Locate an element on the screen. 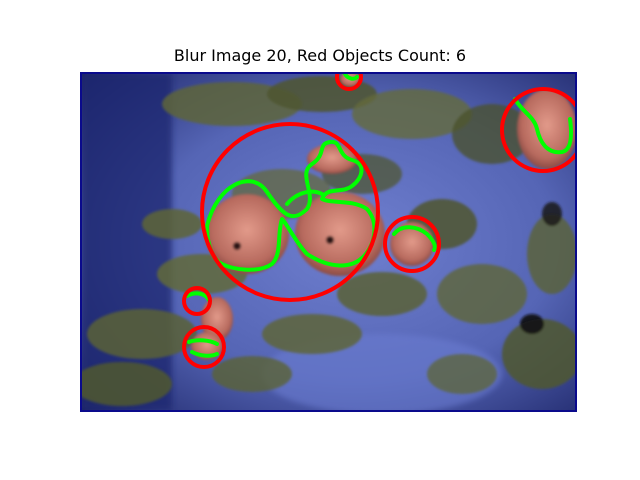 This screenshot has width=640, height=480. contour-large-cluster is located at coordinates (291, 205).